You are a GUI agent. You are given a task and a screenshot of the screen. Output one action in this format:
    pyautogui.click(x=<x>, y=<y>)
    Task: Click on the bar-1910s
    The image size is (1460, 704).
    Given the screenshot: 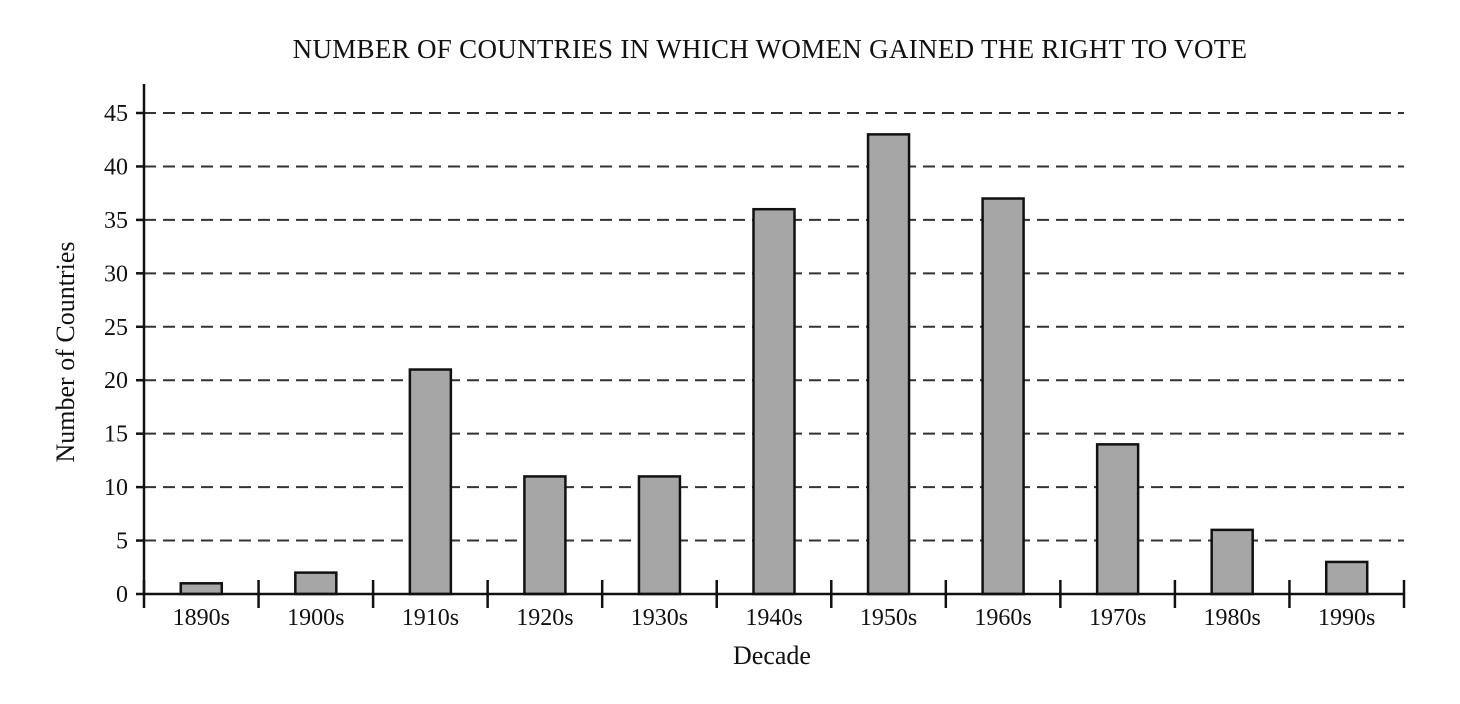 What is the action you would take?
    pyautogui.click(x=430, y=482)
    